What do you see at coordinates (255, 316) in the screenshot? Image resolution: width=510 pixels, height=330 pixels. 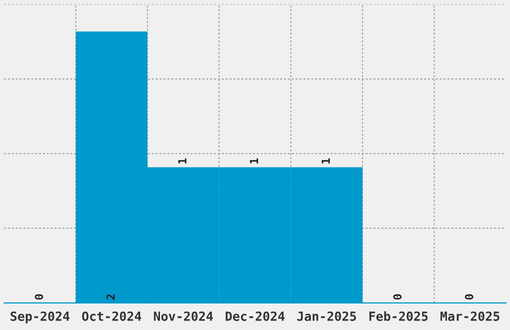 I see `x-tick-label: Dec-2024` at bounding box center [255, 316].